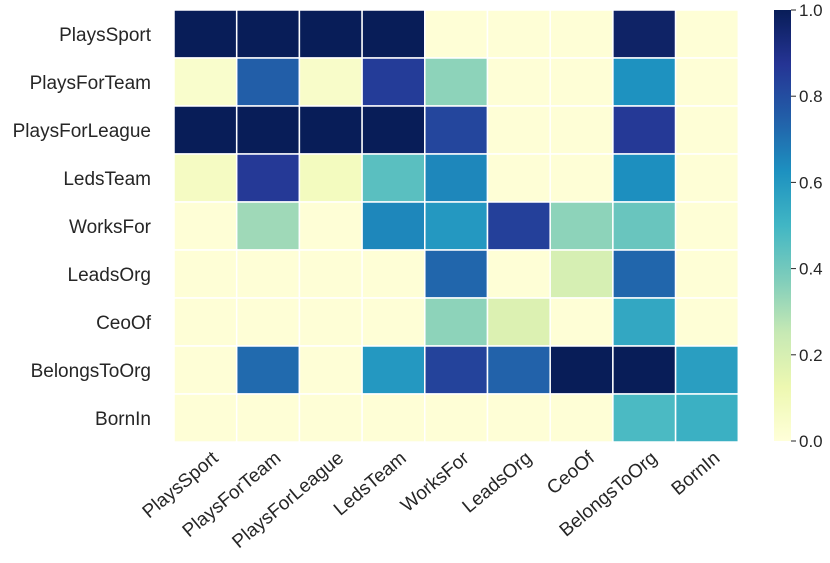 The height and width of the screenshot is (563, 830). What do you see at coordinates (811, 182) in the screenshot?
I see `colorbar-tick-label: 0.6` at bounding box center [811, 182].